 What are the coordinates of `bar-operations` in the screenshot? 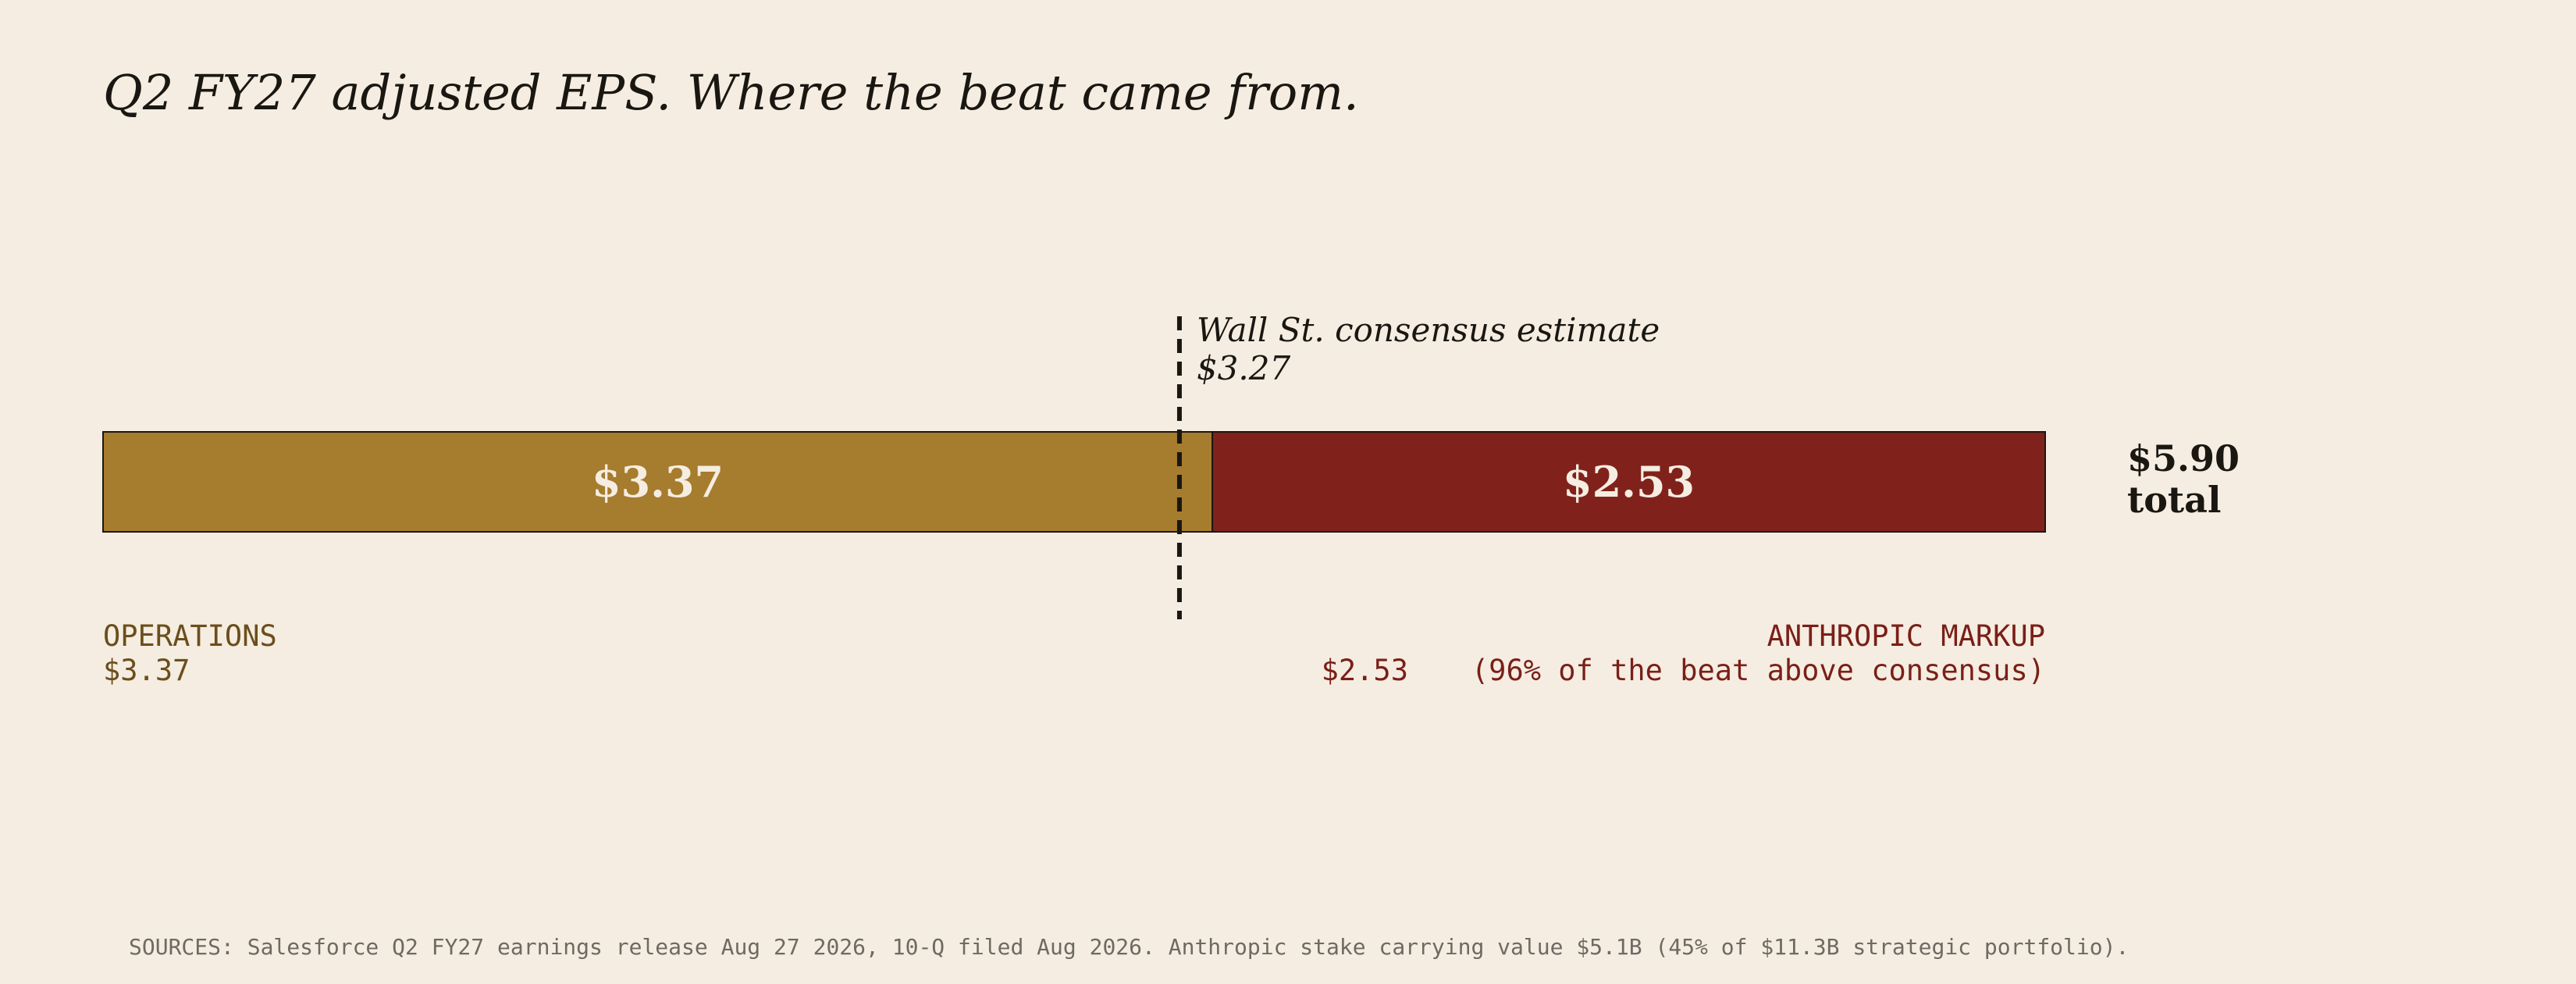 It's located at (658, 482).